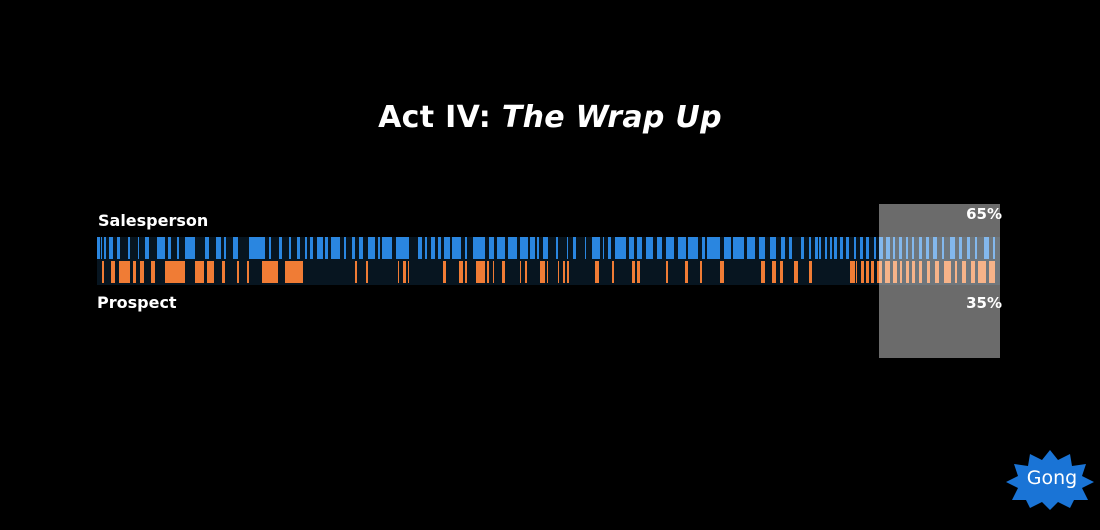 The width and height of the screenshot is (1100, 530). Describe the element at coordinates (984, 303) in the screenshot. I see `prospect-share: 35%` at that location.